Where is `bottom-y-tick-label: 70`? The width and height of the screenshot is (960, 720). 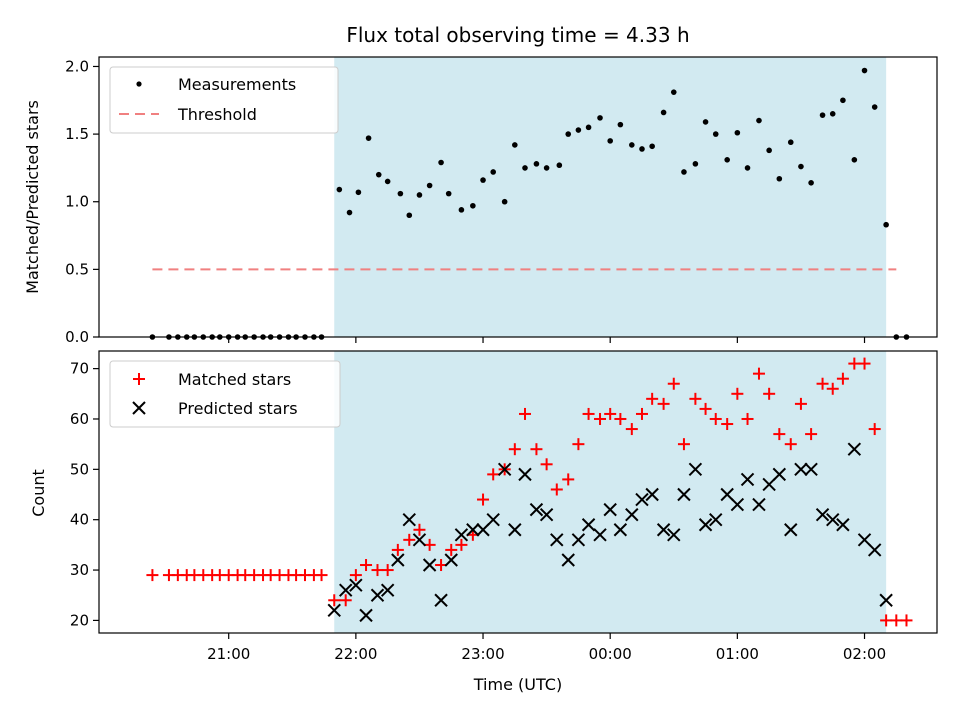 bottom-y-tick-label: 70 is located at coordinates (79, 369).